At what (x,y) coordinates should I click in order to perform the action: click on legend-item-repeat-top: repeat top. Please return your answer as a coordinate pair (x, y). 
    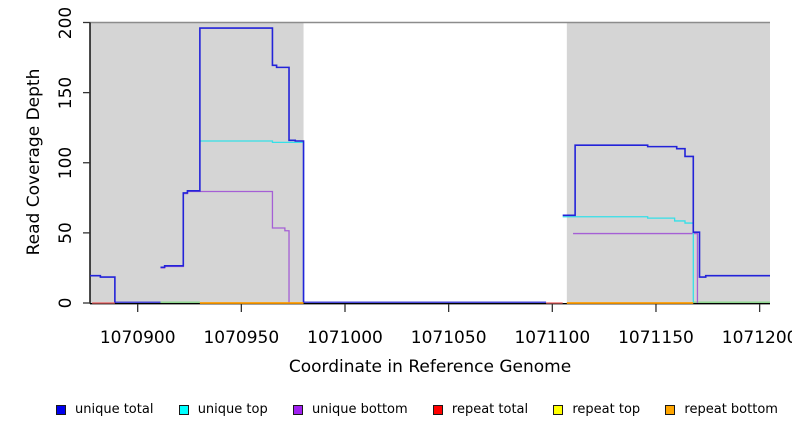
    Looking at the image, I should click on (596, 409).